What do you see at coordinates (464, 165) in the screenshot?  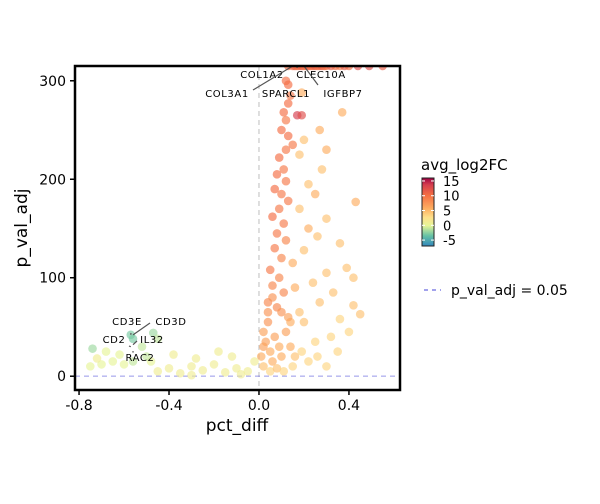 I see `color-legend-title: avg_log2FC` at bounding box center [464, 165].